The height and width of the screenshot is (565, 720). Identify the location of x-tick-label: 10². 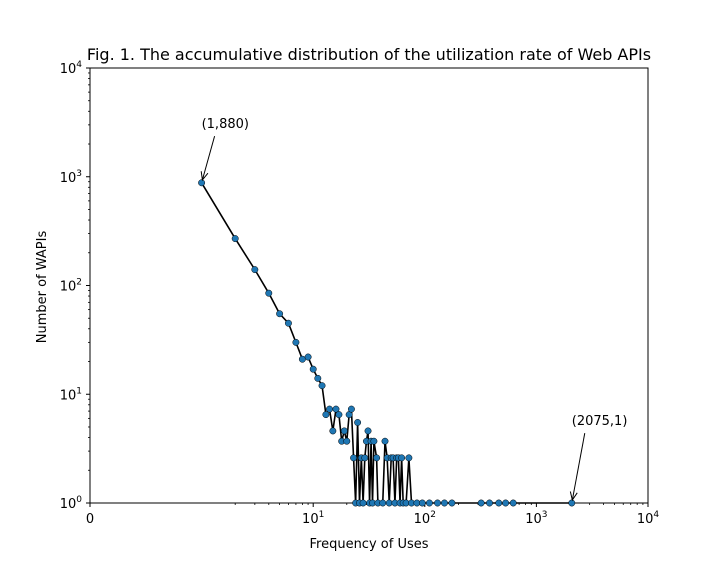
(425, 518).